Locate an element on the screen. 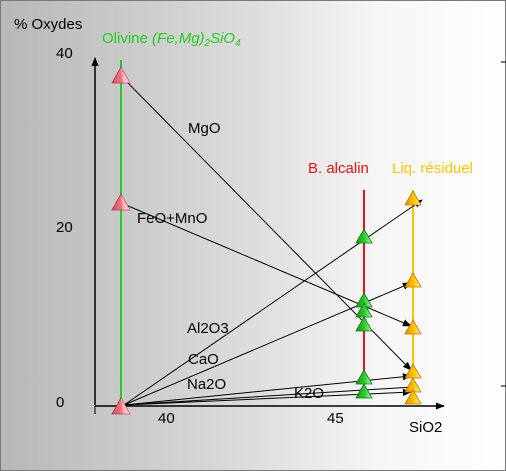 This screenshot has height=471, width=506. oxide-label-mgo: MgO is located at coordinates (204, 128).